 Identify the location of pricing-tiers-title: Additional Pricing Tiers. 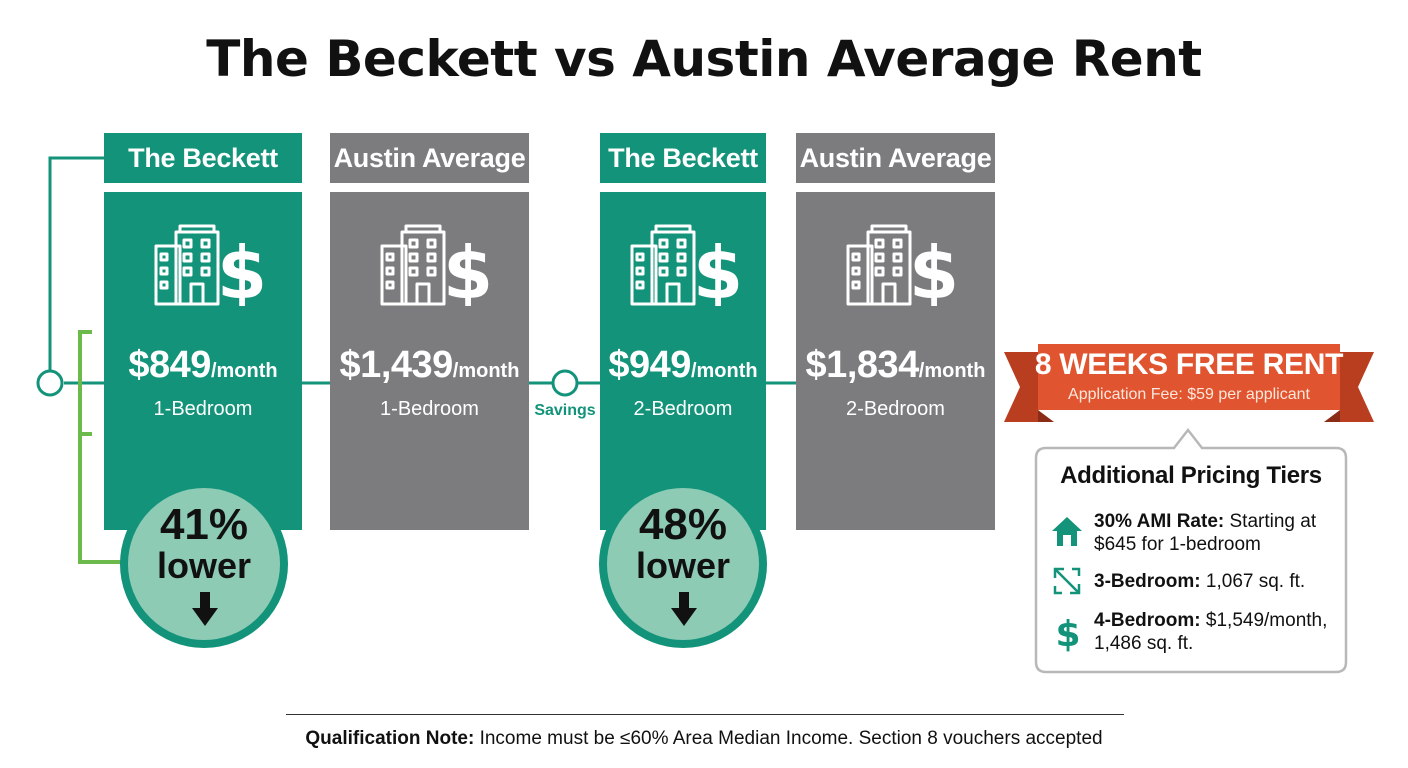
(1191, 475).